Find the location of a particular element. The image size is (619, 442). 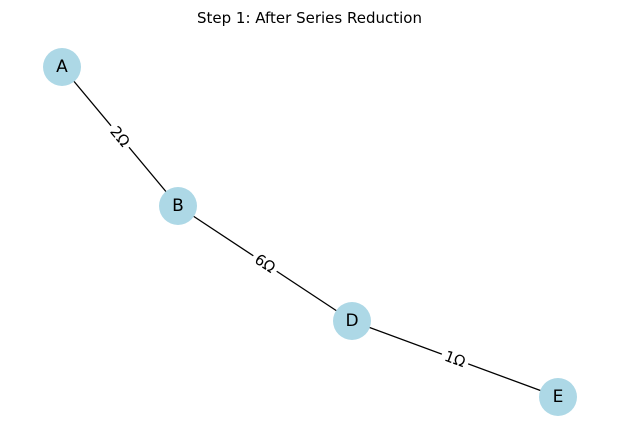

node-a is located at coordinates (62, 67).